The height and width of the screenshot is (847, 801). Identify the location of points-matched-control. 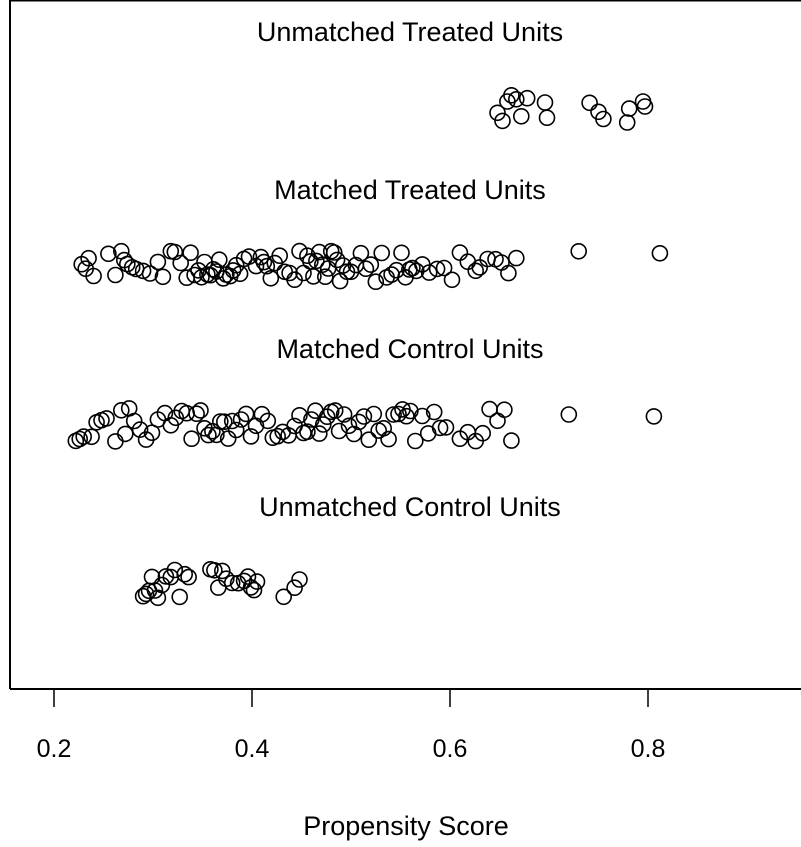
(365, 425).